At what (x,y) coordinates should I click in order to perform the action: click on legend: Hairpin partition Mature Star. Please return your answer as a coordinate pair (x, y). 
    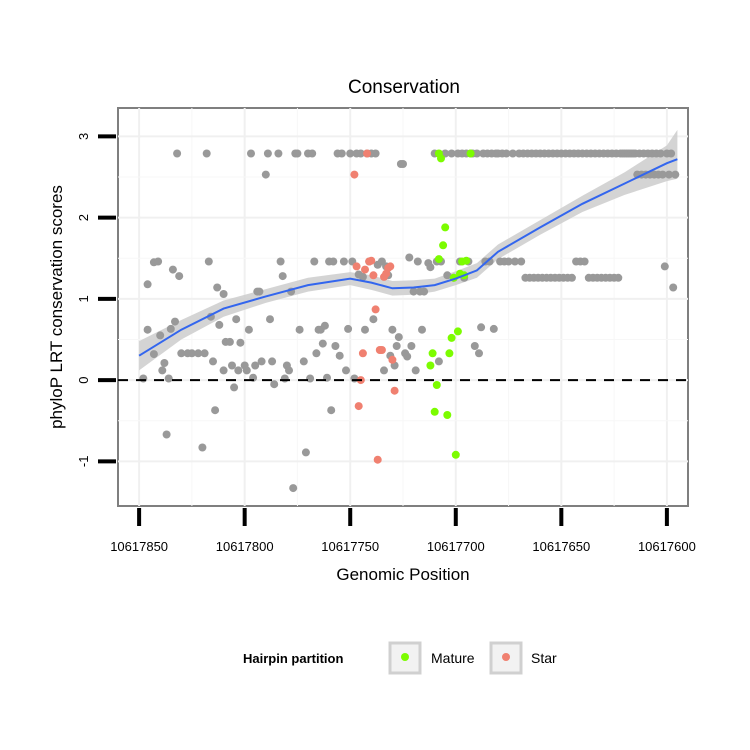
    Looking at the image, I should click on (400, 658).